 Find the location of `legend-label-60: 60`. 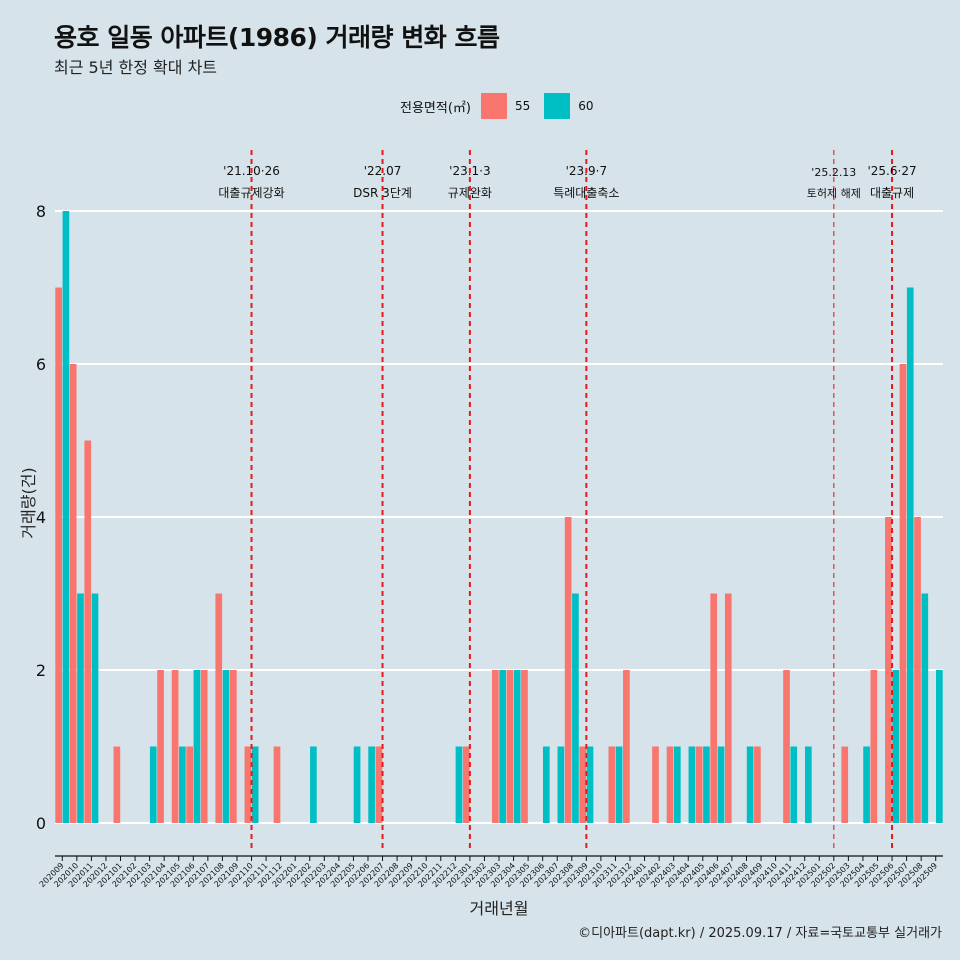

legend-label-60: 60 is located at coordinates (586, 106).